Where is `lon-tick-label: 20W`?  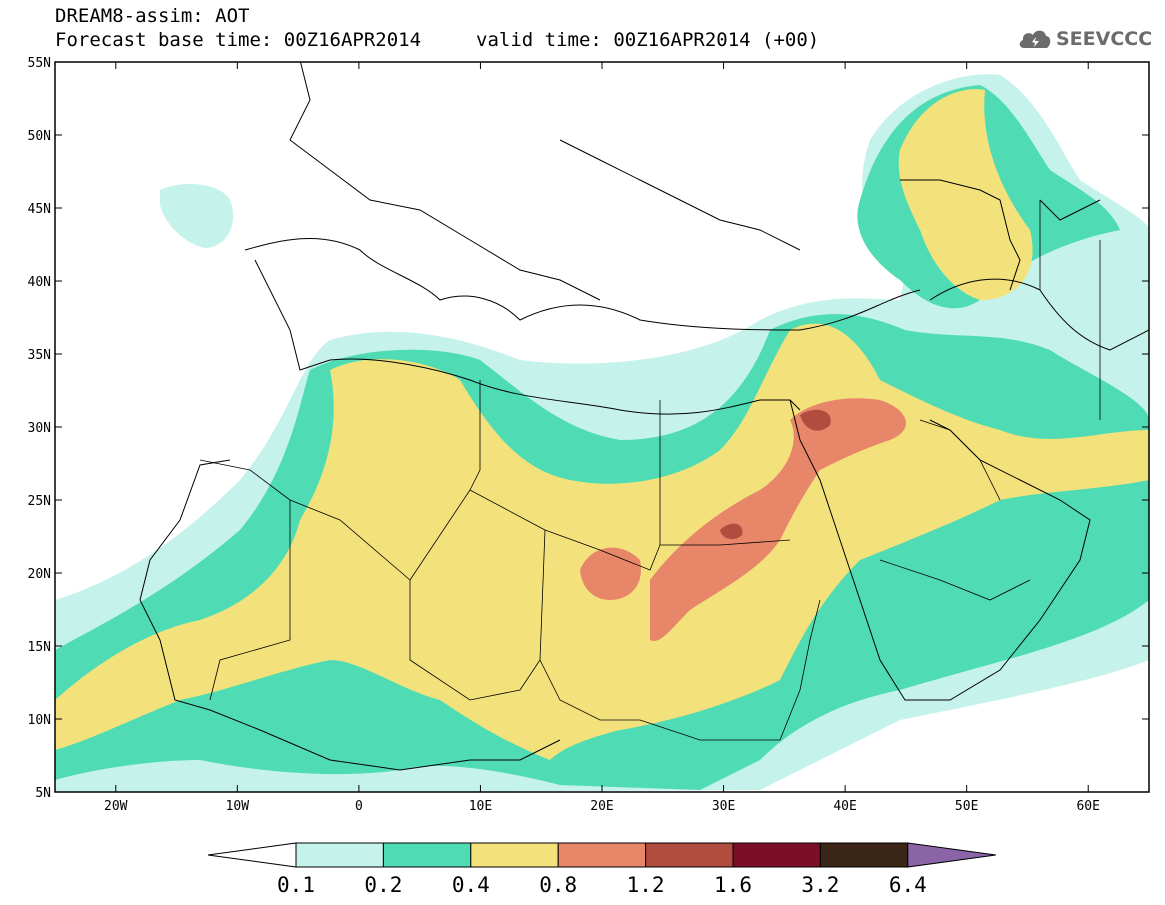 lon-tick-label: 20W is located at coordinates (116, 806).